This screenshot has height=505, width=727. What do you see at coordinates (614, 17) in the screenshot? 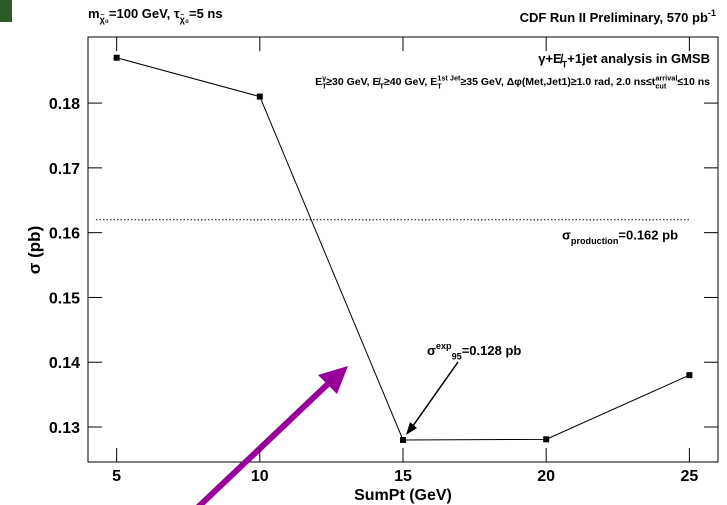
I see `header-right-part: CDF Run II Preliminary, 570 pb` at bounding box center [614, 17].